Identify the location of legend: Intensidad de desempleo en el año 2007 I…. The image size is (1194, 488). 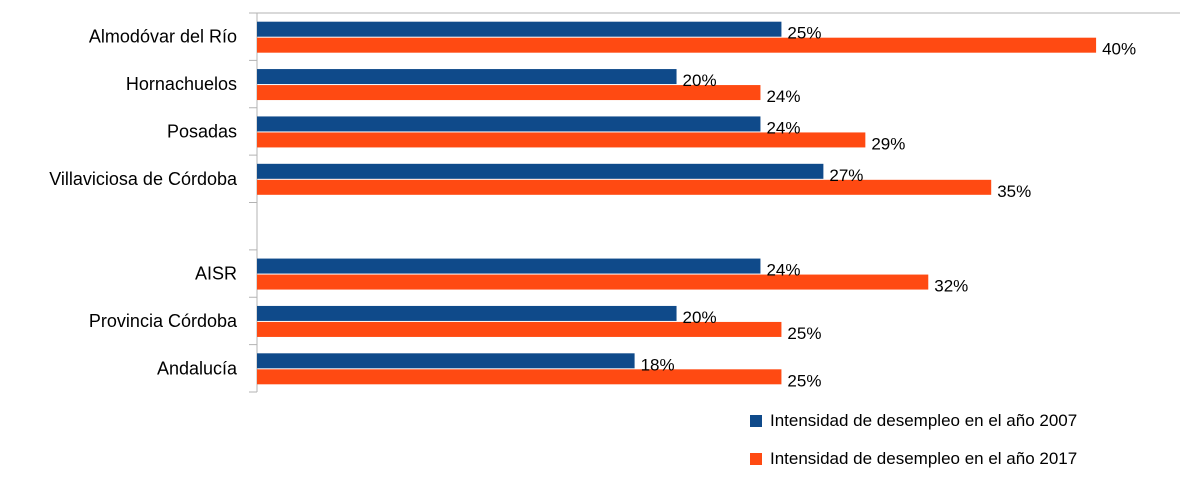
(914, 449).